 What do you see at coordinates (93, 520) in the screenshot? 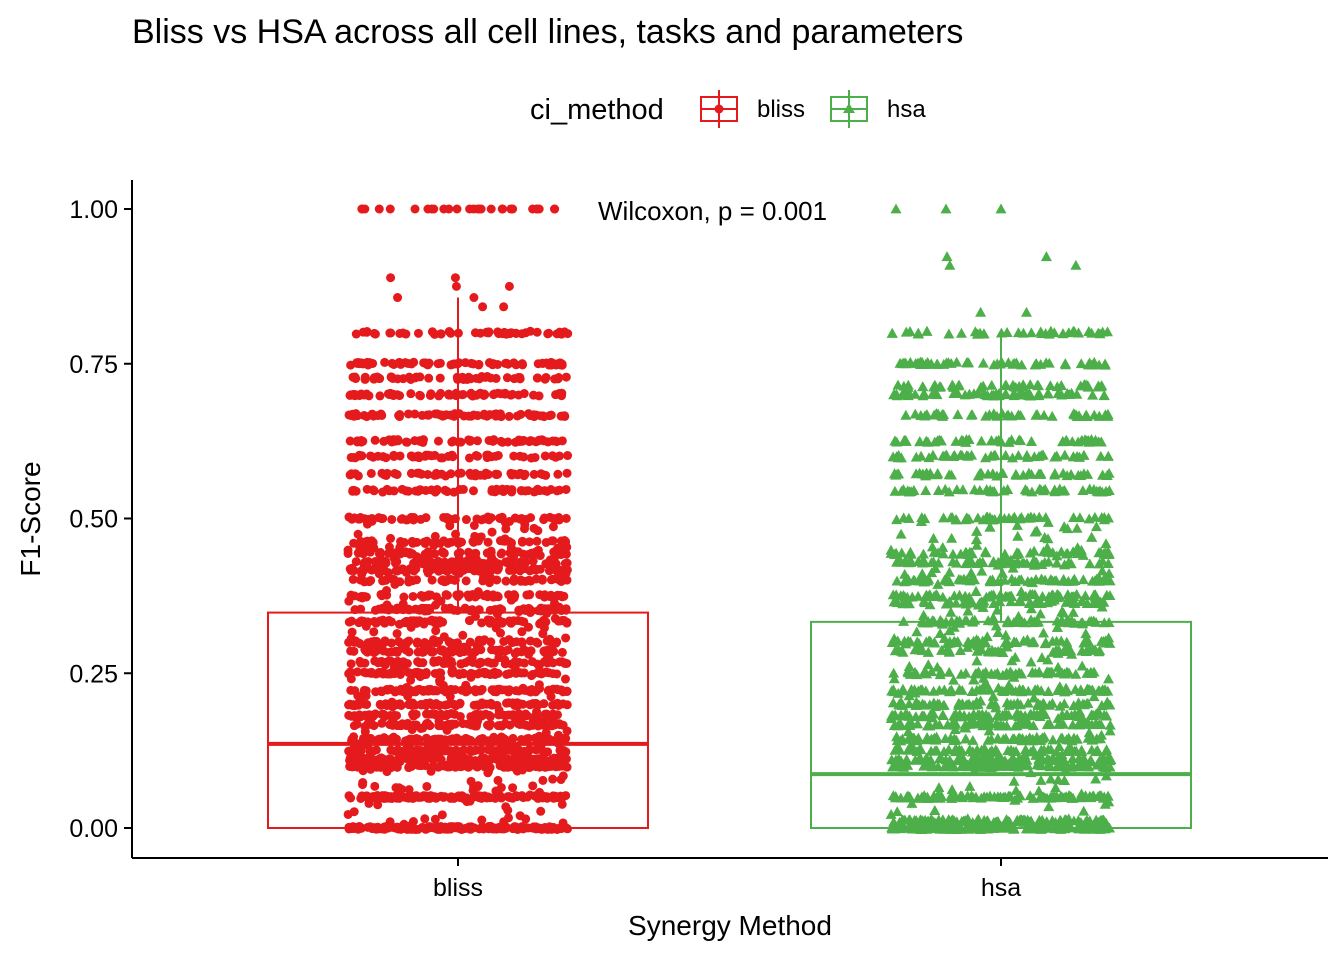
I see `y-tick-label: 0.50` at bounding box center [93, 520].